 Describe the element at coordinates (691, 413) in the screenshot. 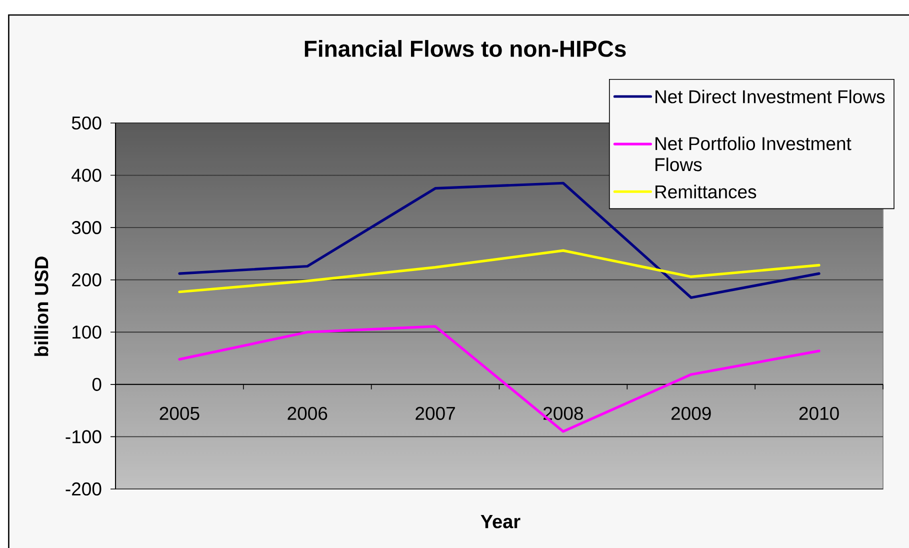

I see `x-tick-label: 2009` at that location.